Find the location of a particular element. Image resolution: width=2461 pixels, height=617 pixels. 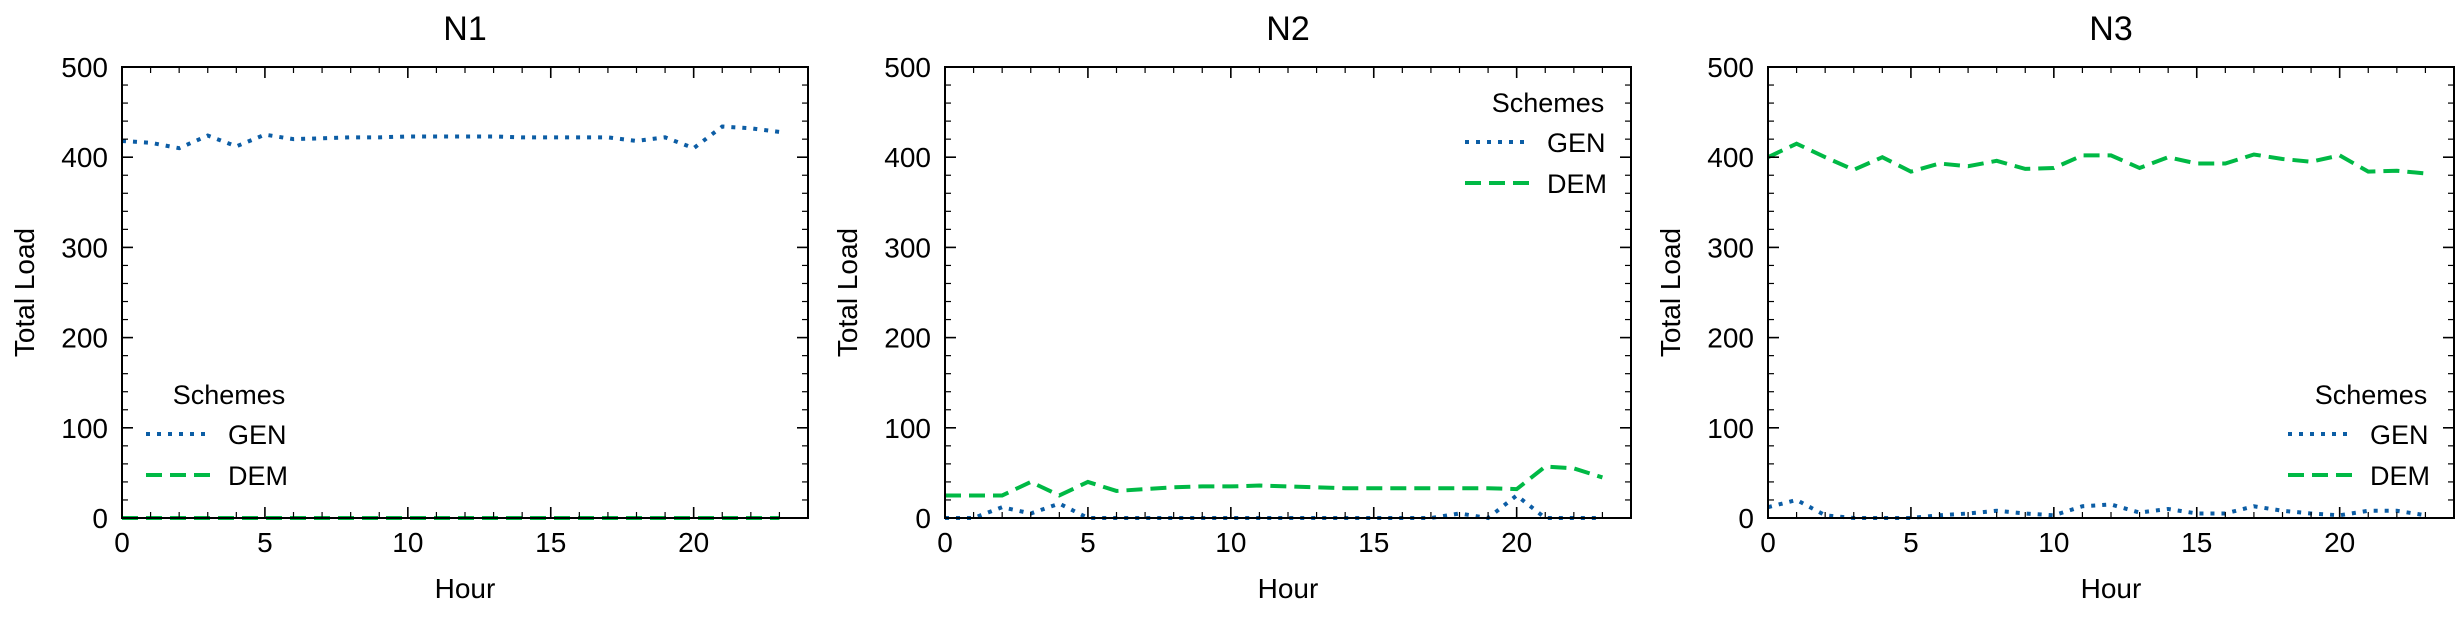

chart-title: N3 is located at coordinates (2110, 29).